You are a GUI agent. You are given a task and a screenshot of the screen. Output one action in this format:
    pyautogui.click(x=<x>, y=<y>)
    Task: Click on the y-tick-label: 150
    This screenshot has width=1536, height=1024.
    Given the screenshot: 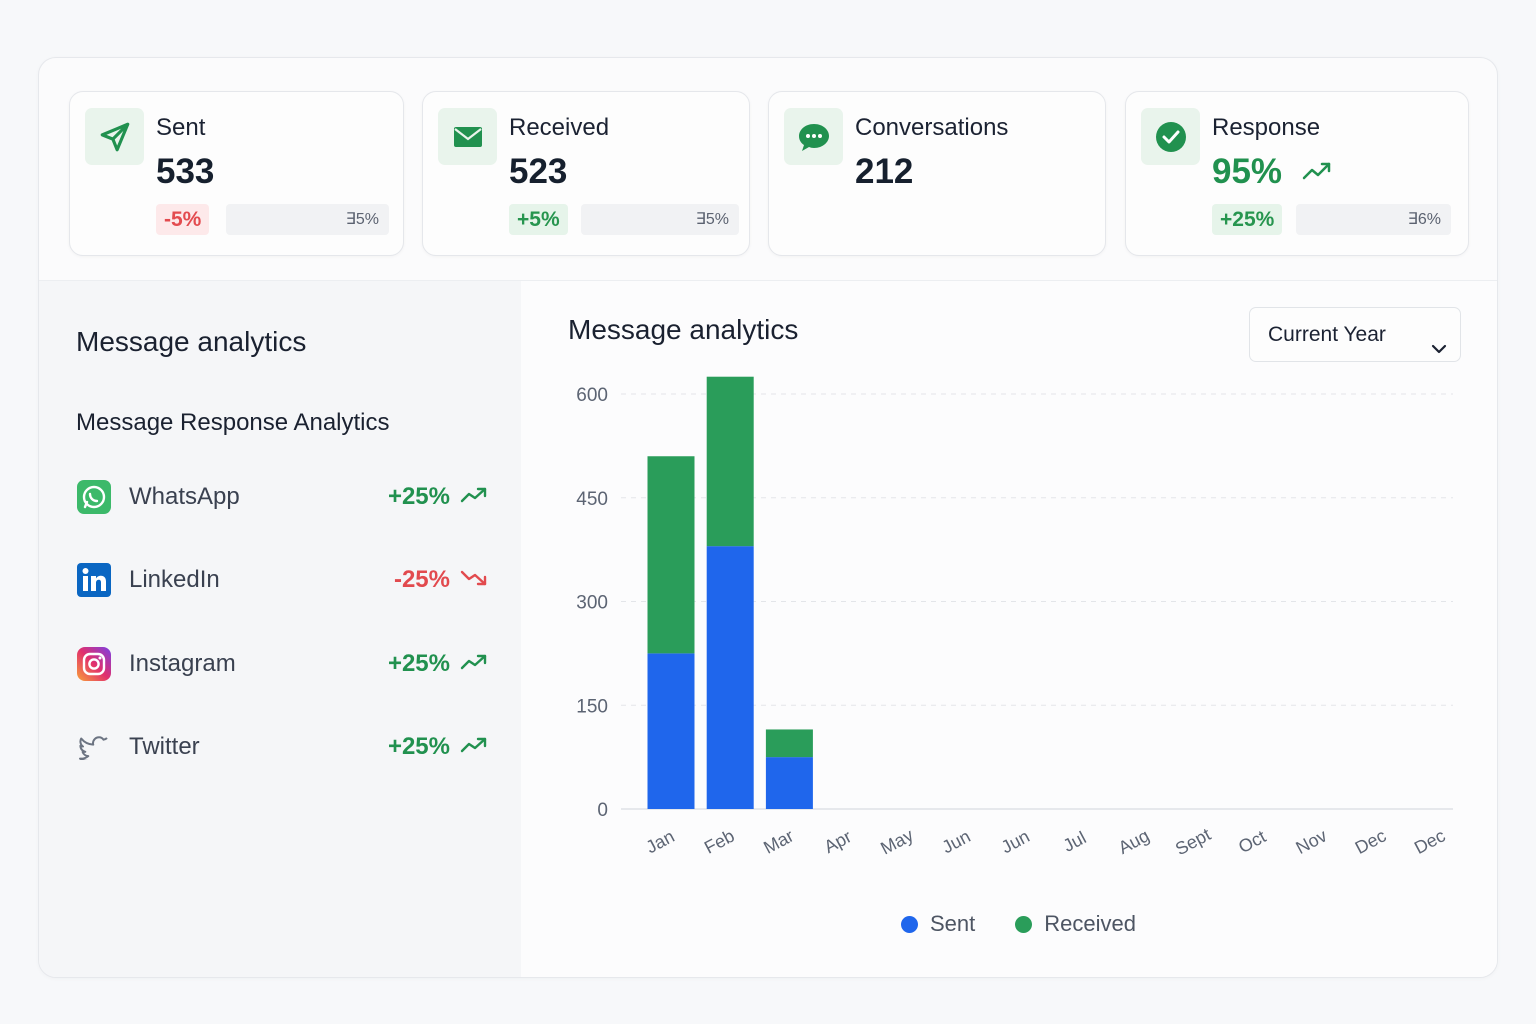 What is the action you would take?
    pyautogui.click(x=592, y=706)
    